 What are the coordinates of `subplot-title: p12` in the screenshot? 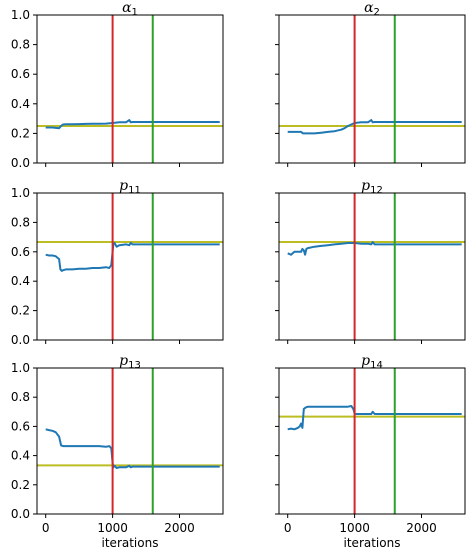 It's located at (372, 187).